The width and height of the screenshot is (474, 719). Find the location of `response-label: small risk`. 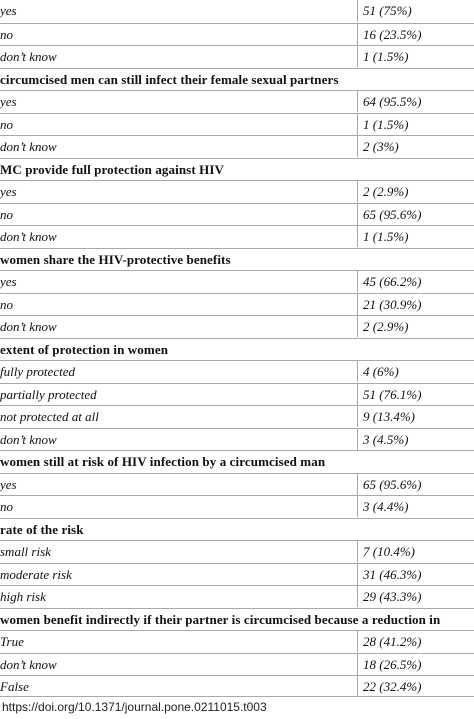

response-label: small risk is located at coordinates (25, 551).